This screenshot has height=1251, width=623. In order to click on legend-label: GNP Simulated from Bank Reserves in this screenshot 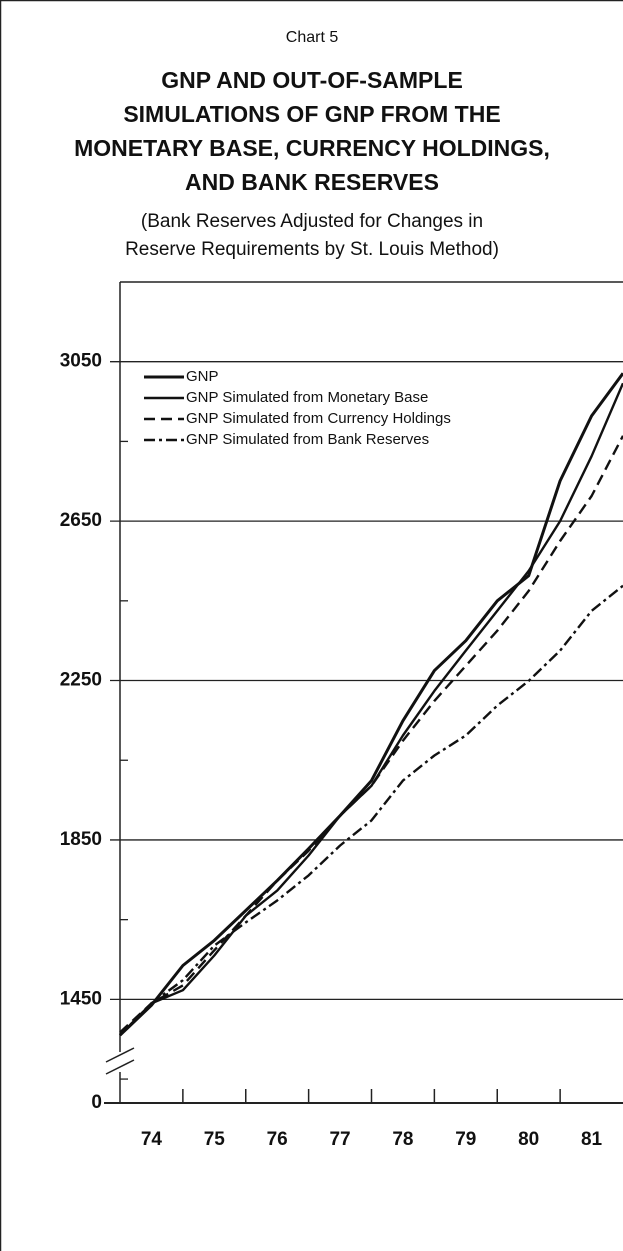, I will do `click(308, 439)`.